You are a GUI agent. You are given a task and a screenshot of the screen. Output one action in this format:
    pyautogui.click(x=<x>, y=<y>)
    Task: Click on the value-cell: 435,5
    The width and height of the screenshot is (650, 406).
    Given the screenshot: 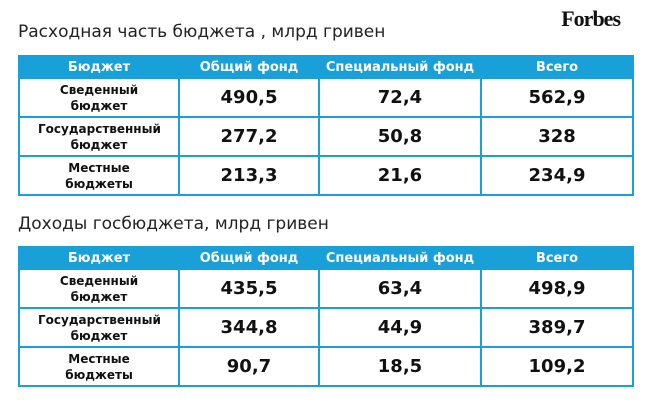 What is the action you would take?
    pyautogui.click(x=249, y=288)
    